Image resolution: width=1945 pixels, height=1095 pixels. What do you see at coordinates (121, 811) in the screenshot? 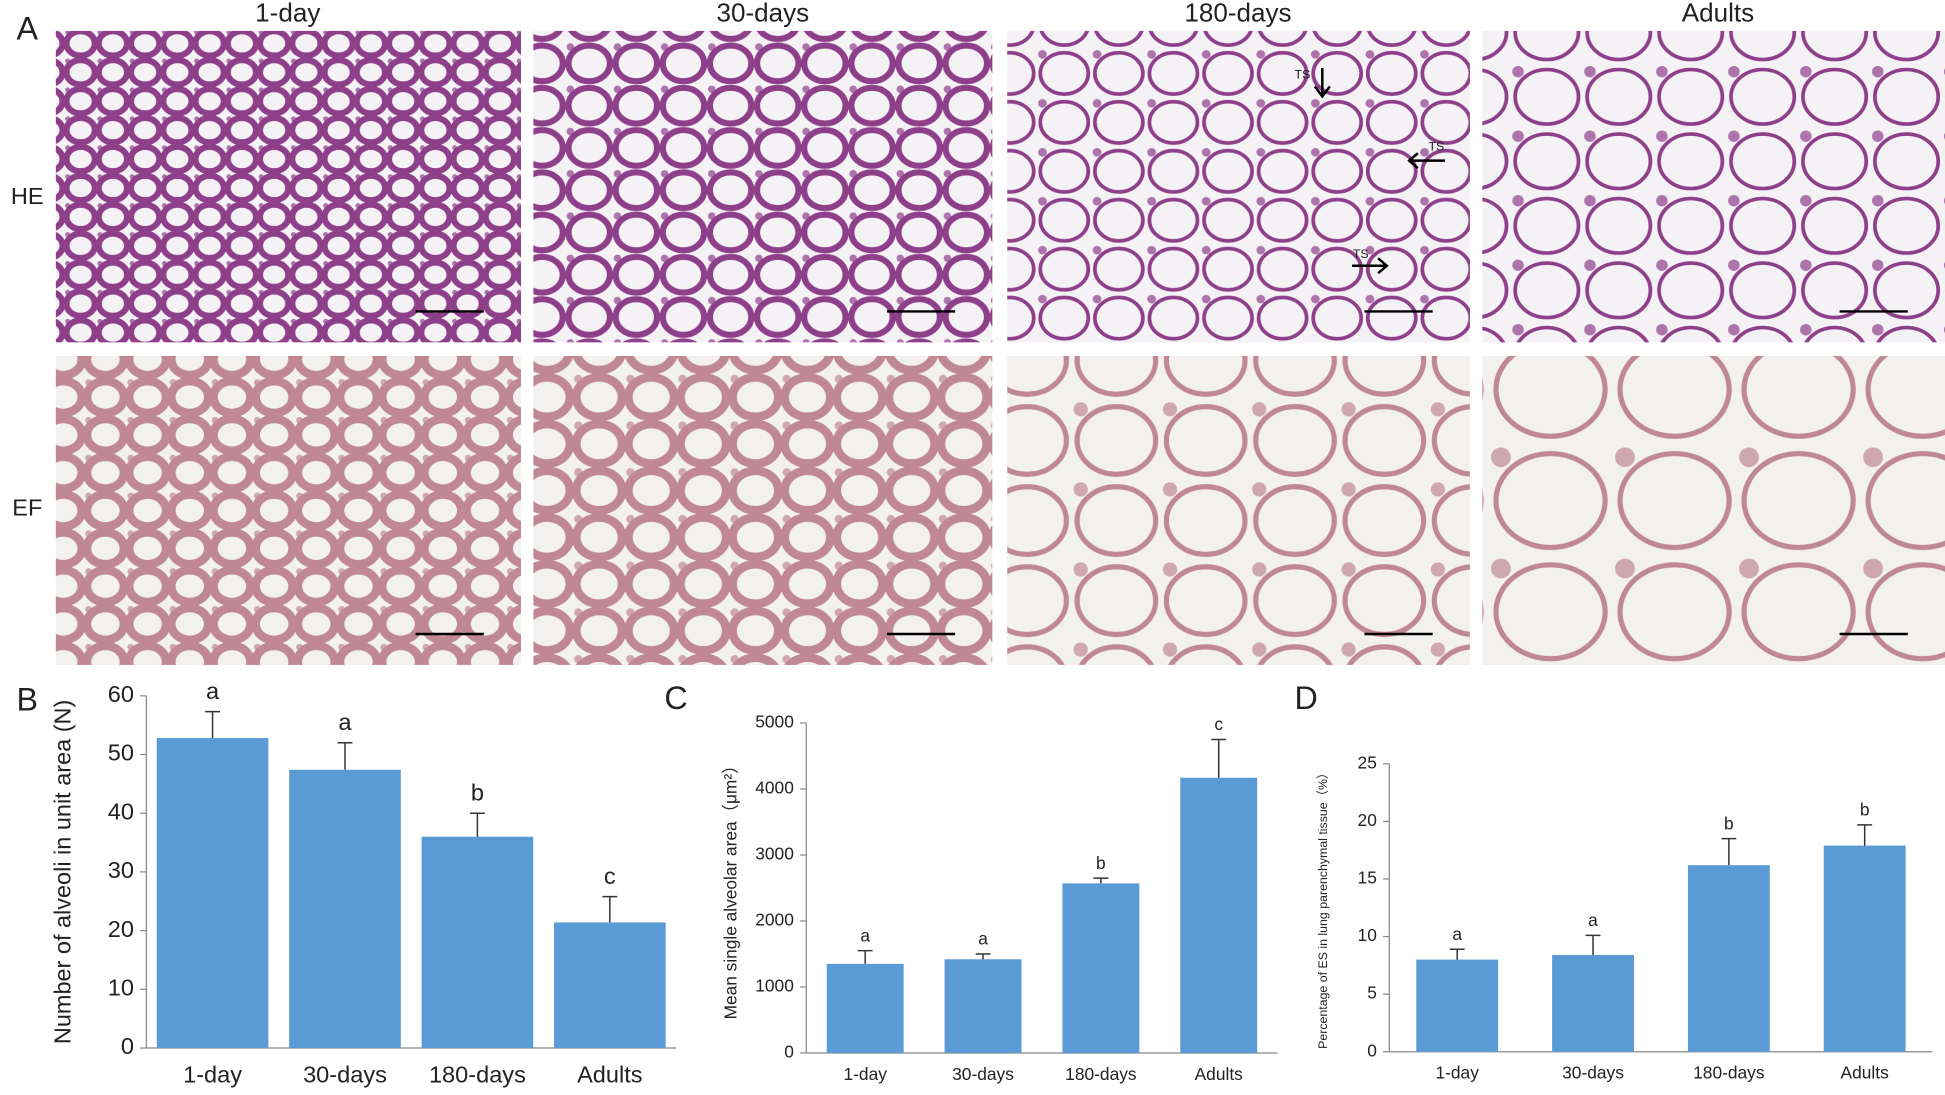
I see `y-tick-label: 40` at bounding box center [121, 811].